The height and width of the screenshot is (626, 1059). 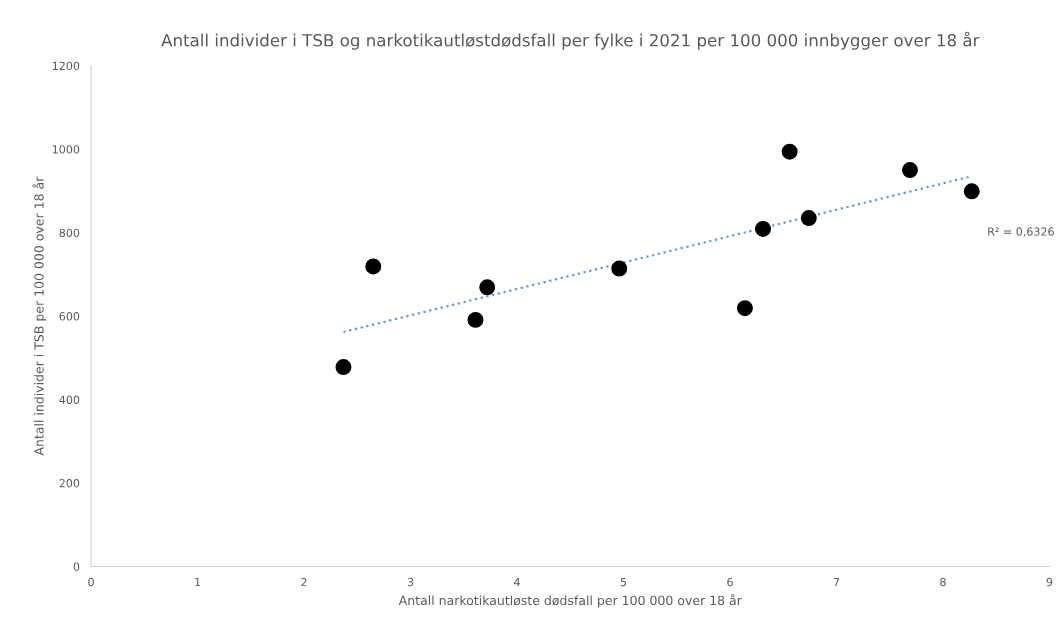 What do you see at coordinates (91, 582) in the screenshot?
I see `x-tick-label: 0` at bounding box center [91, 582].